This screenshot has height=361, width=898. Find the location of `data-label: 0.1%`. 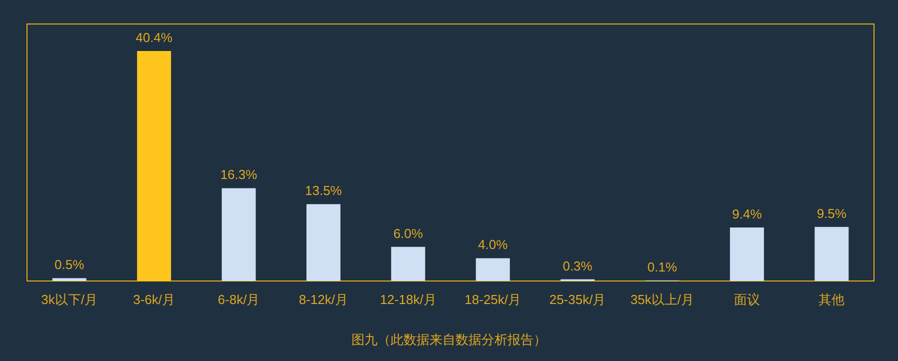

data-label: 0.1% is located at coordinates (662, 266).